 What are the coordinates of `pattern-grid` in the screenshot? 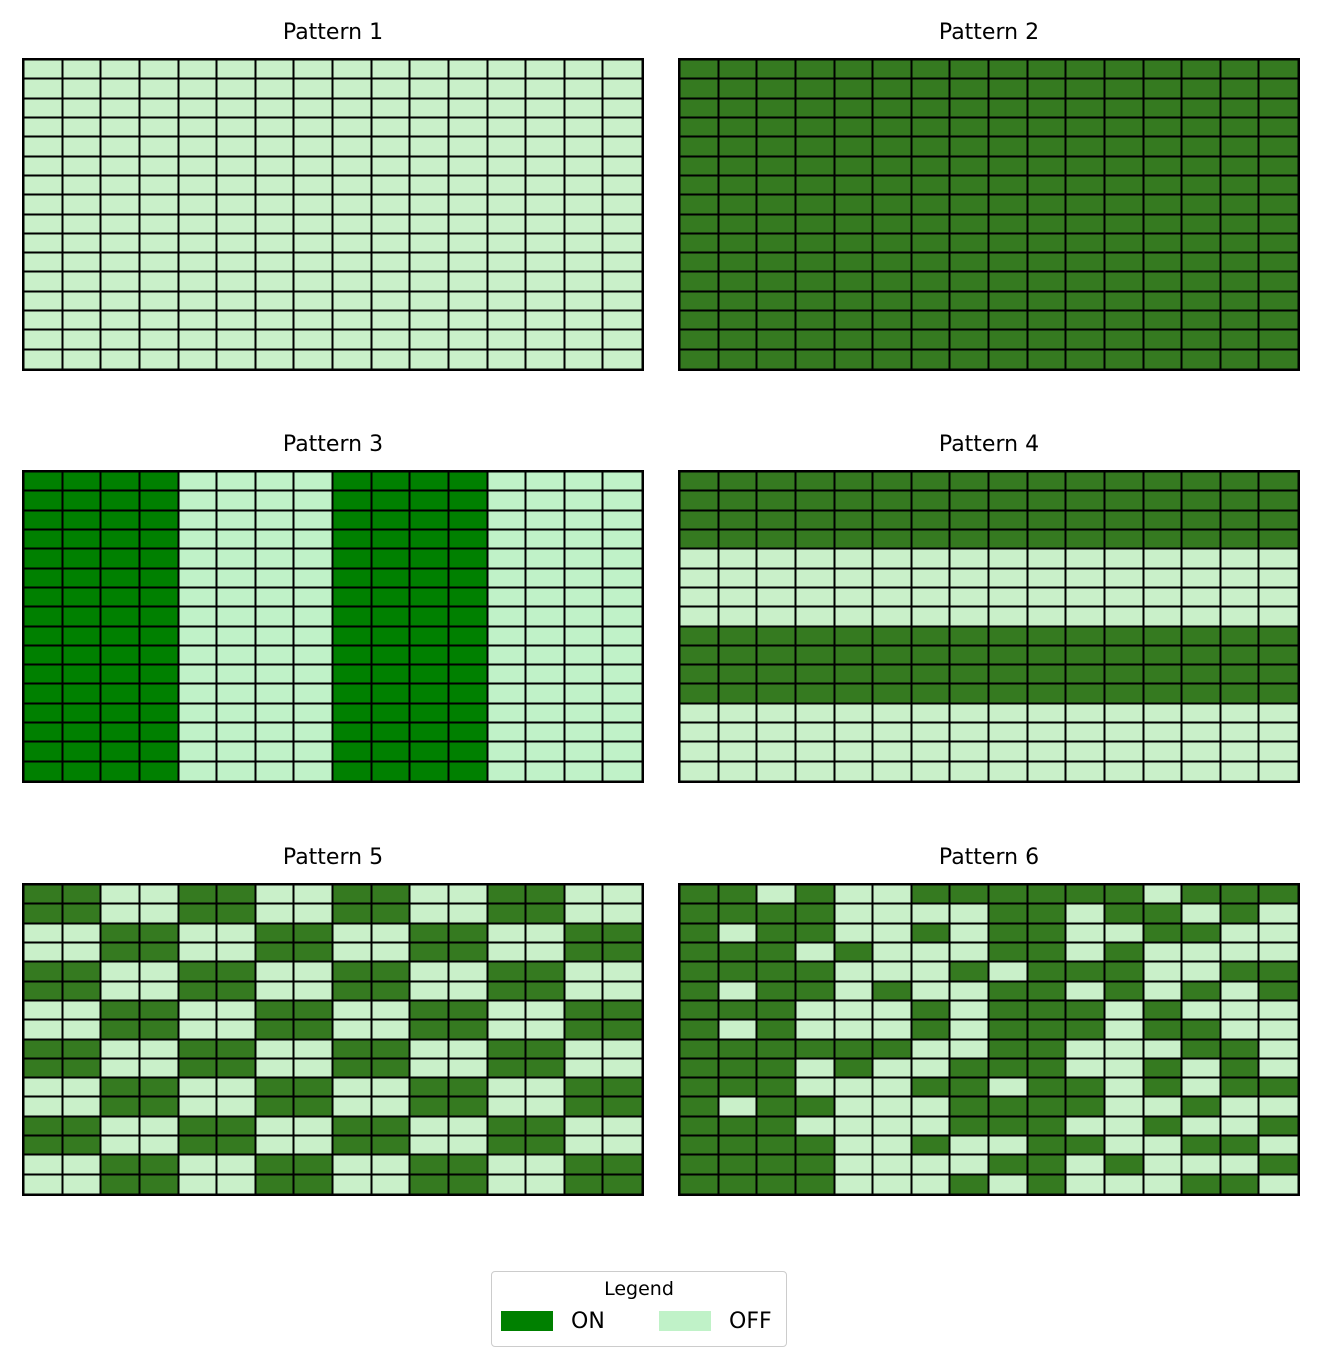 It's located at (333, 214).